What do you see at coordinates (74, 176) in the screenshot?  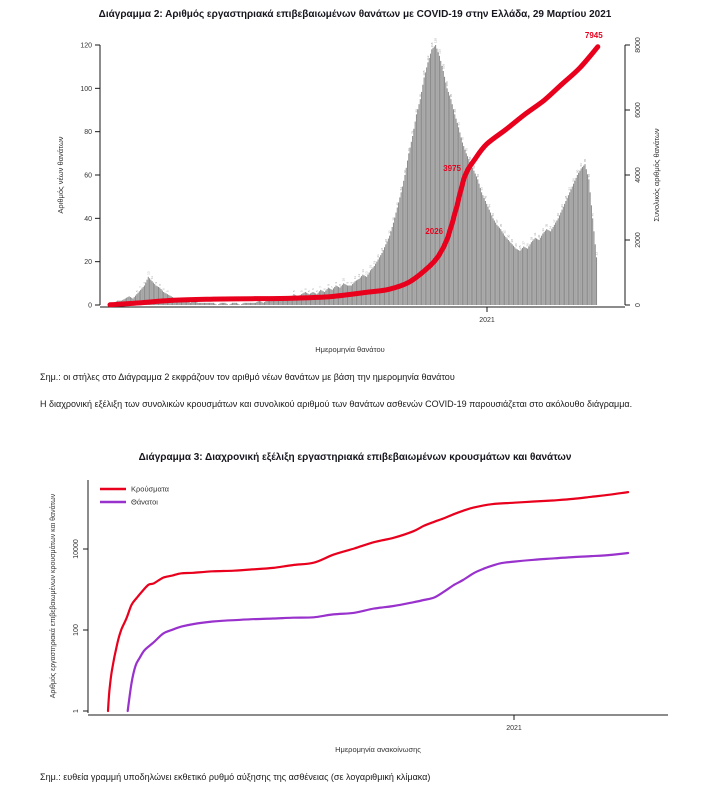 I see `left-axis-labels: 0 20 40 60 80 100 120 Αριθμός νέων θανάτων` at bounding box center [74, 176].